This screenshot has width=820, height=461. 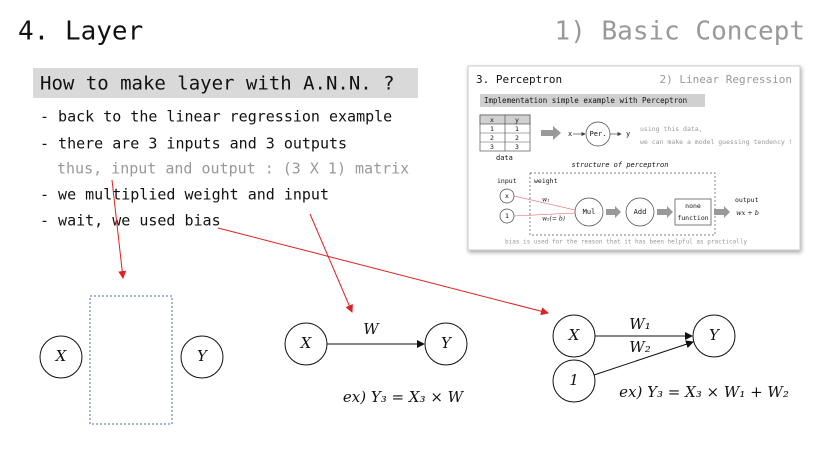 I want to click on label: weight, so click(x=546, y=181).